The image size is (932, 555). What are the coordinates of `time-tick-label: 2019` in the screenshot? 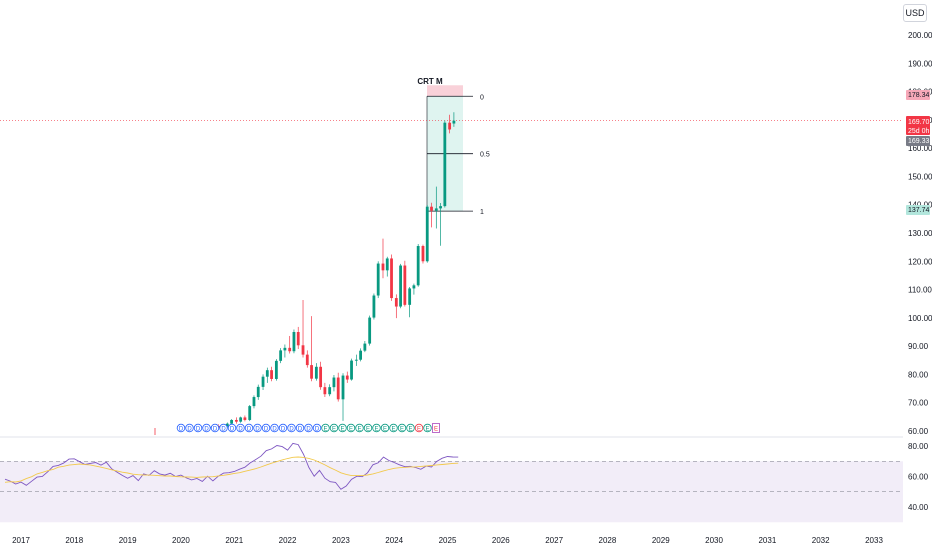 It's located at (128, 540).